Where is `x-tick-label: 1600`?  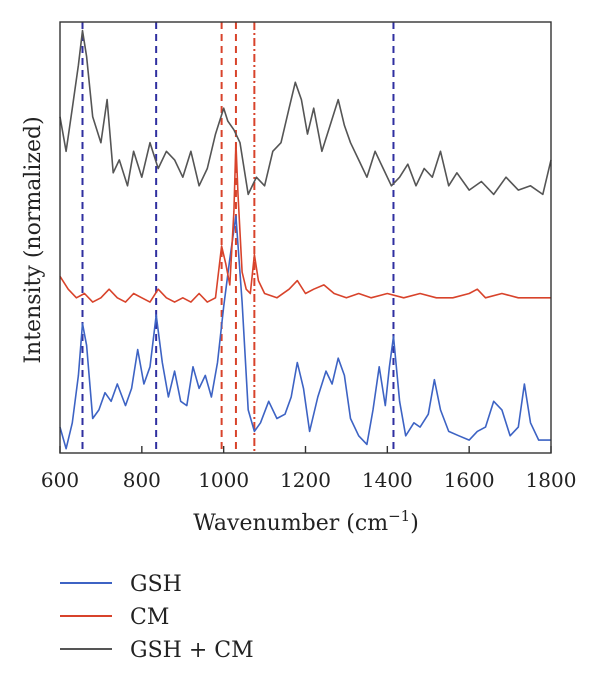 x-tick-label: 1600 is located at coordinates (469, 480).